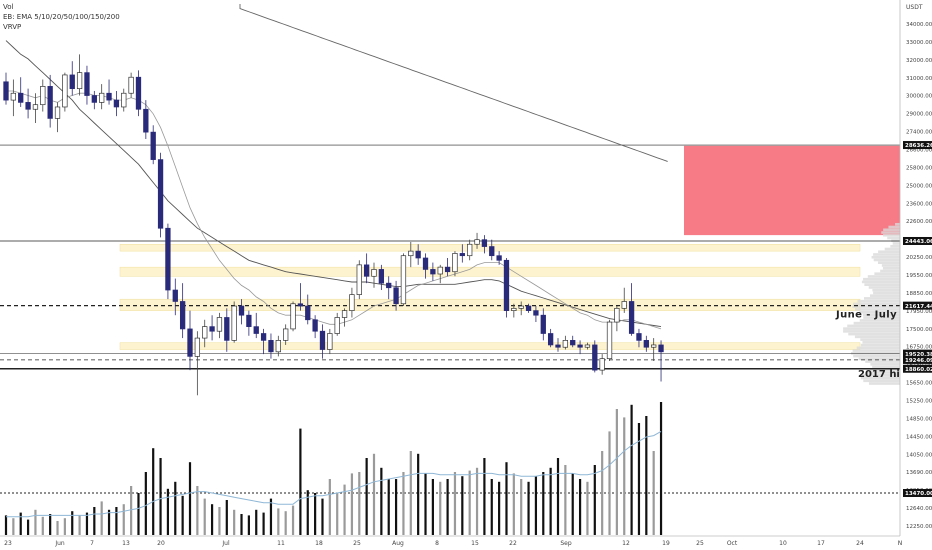 The height and width of the screenshot is (550, 932). What do you see at coordinates (61, 17) in the screenshot?
I see `ema-indicator-label: EB: EMA 5/10/20/50/100/150/200` at bounding box center [61, 17].